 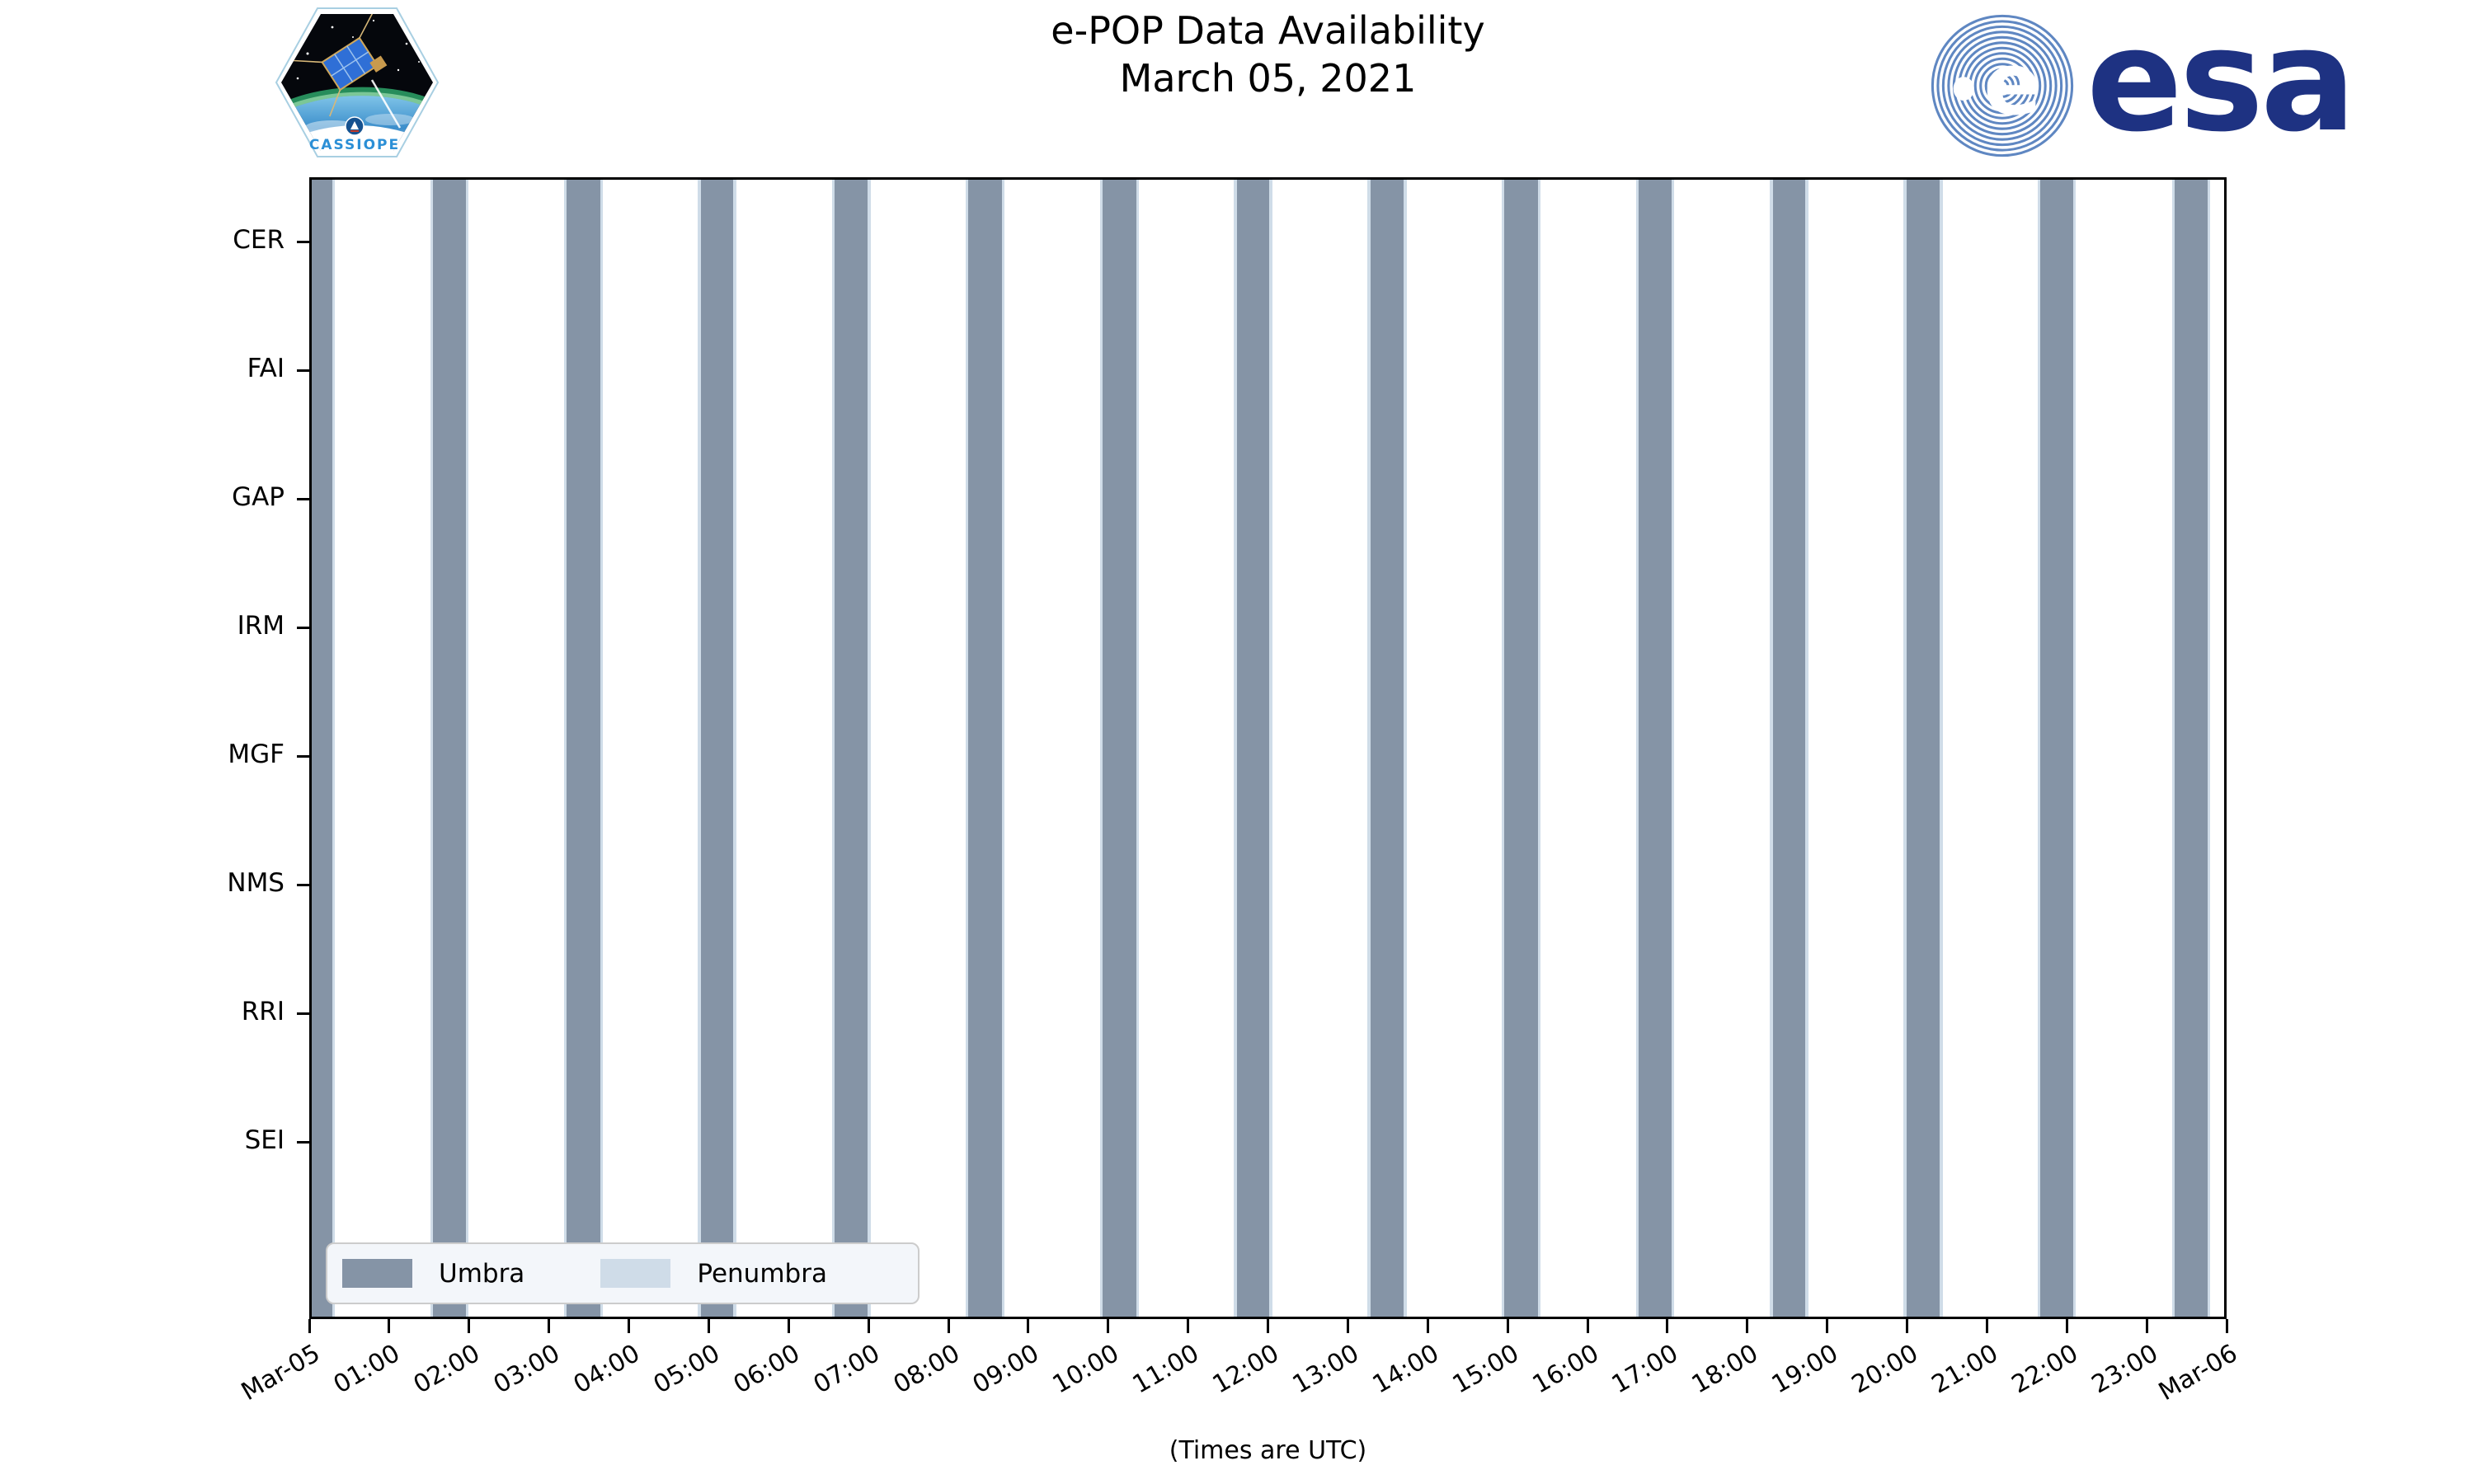 I want to click on y-tick-label-sei: SEI, so click(x=264, y=1140).